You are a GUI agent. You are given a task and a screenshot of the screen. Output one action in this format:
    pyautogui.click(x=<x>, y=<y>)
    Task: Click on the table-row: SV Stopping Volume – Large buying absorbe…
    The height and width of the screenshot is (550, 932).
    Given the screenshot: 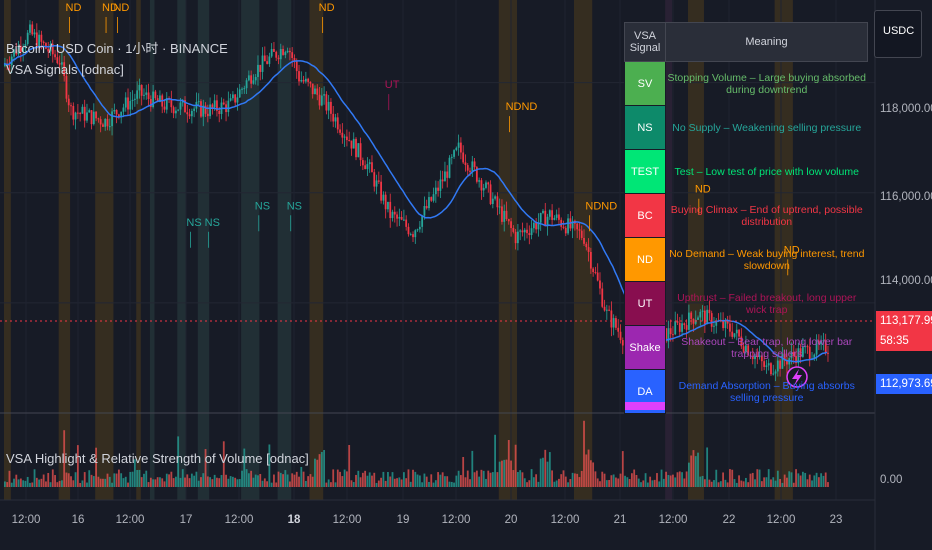 What is the action you would take?
    pyautogui.click(x=746, y=83)
    